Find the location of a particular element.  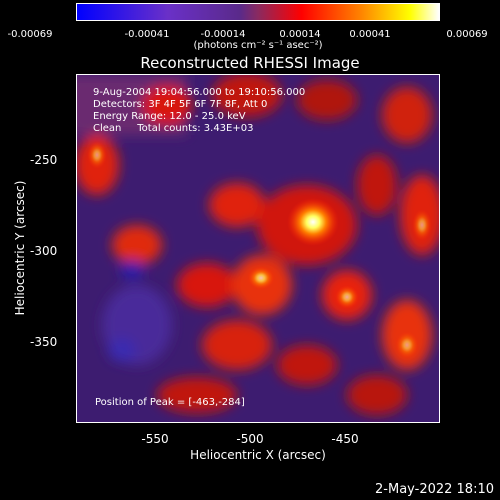

x-tick: -500 is located at coordinates (250, 439).